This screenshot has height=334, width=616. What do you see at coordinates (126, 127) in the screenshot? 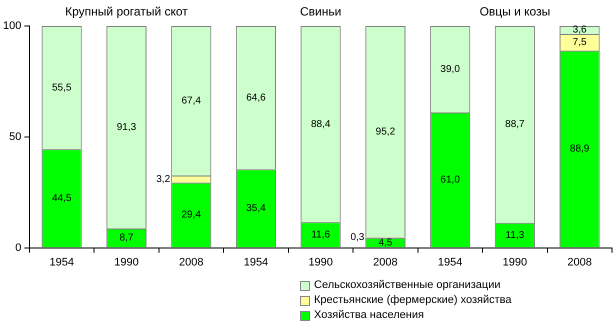
I see `data-label: 91,3` at bounding box center [126, 127].